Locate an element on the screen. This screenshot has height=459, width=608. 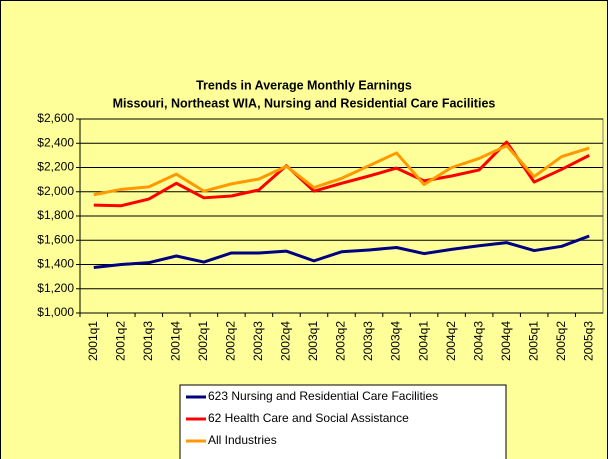
x-tick-label: 2001q4 is located at coordinates (176, 341).